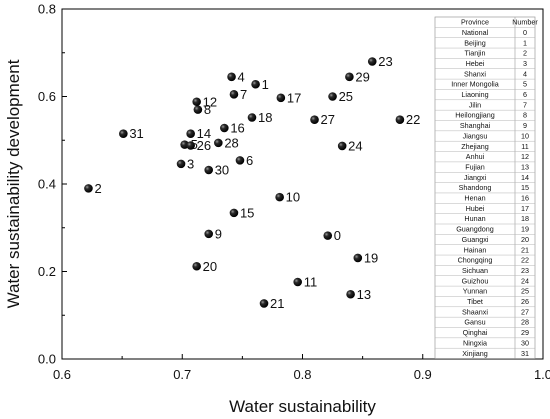 The width and height of the screenshot is (550, 419). What do you see at coordinates (337, 235) in the screenshot?
I see `data-point-label: 0` at bounding box center [337, 235].